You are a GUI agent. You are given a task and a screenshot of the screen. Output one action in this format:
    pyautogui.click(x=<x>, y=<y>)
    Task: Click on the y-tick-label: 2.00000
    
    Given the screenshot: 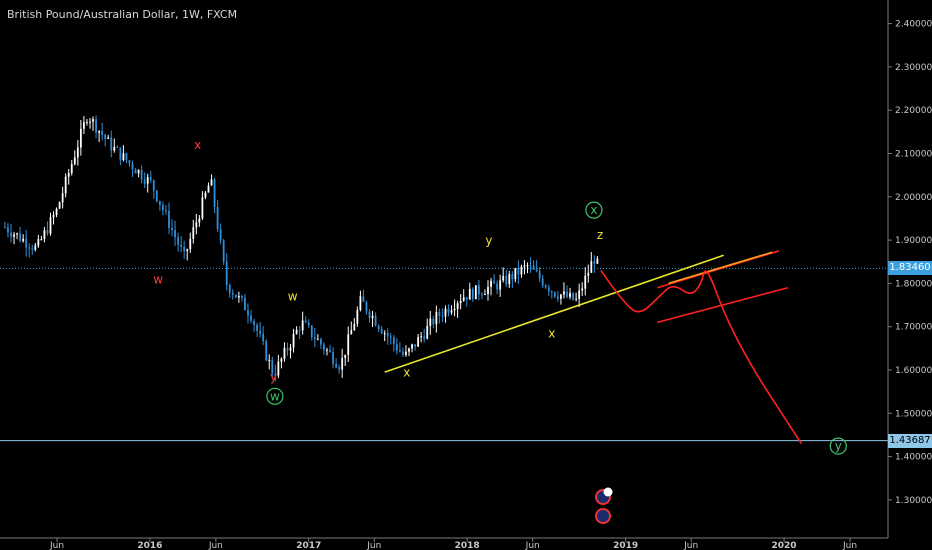 What is the action you would take?
    pyautogui.click(x=913, y=198)
    